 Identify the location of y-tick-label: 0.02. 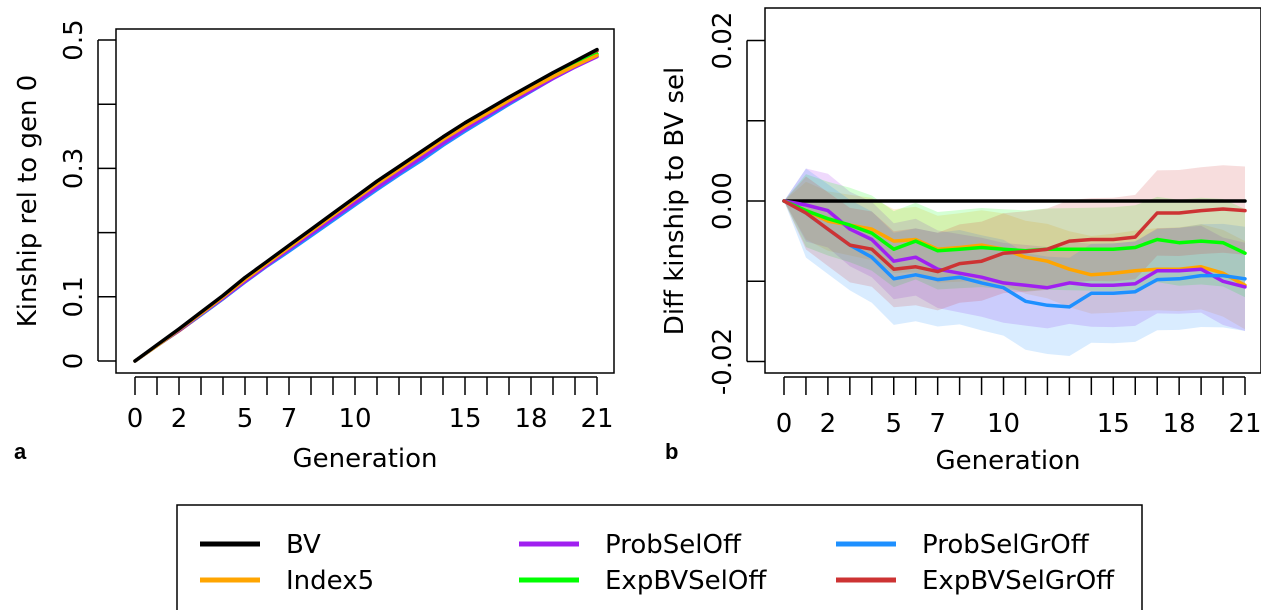
(723, 41).